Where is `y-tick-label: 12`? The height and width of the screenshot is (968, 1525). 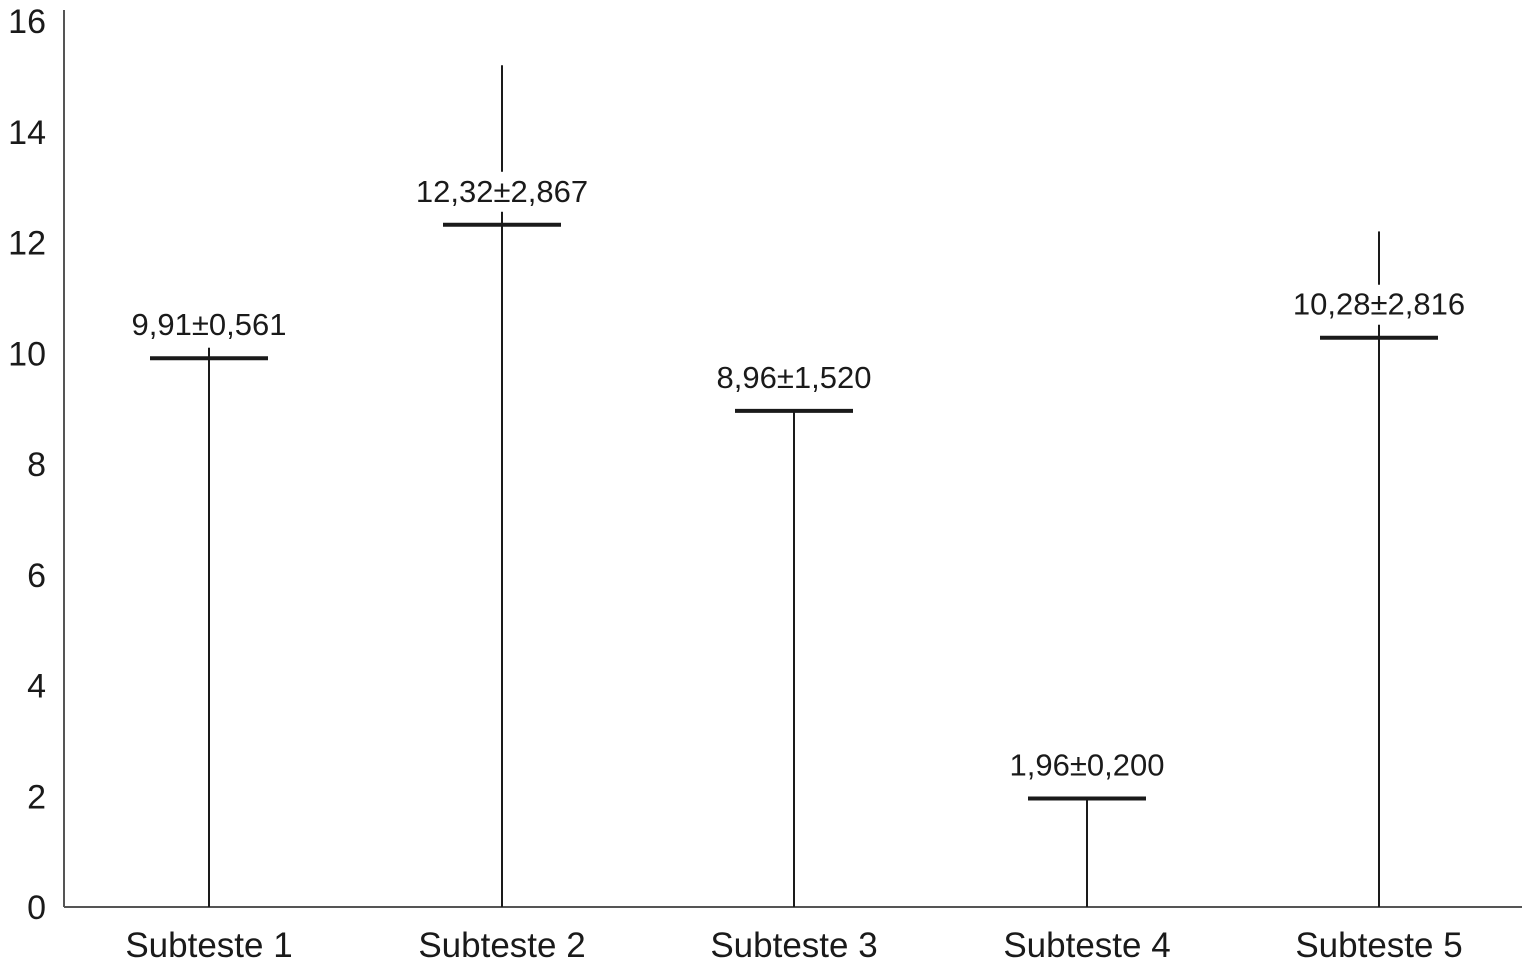
y-tick-label: 12 is located at coordinates (27, 244).